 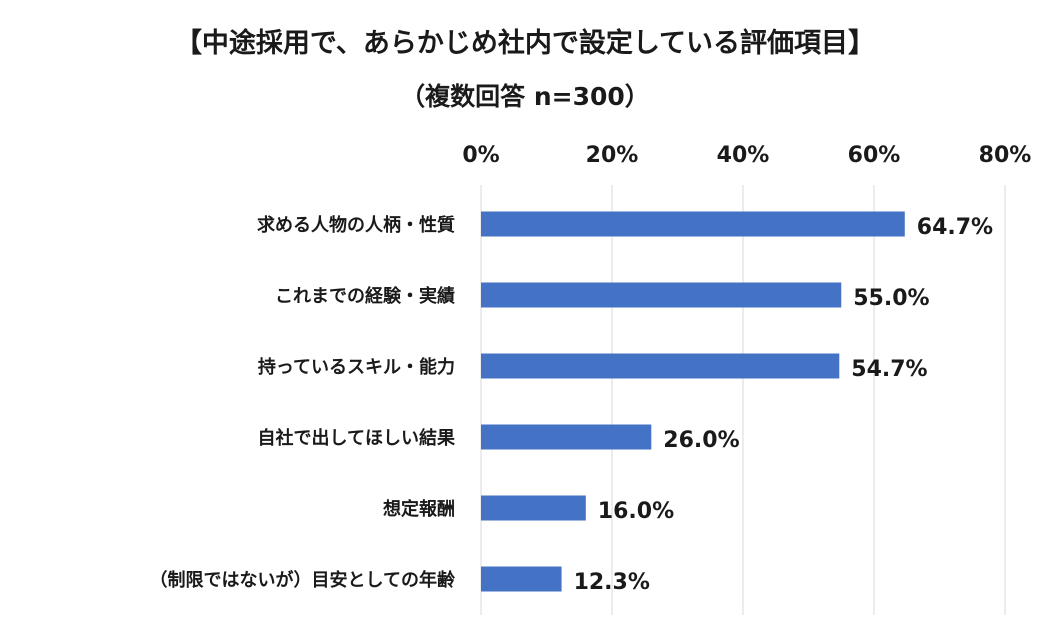 What do you see at coordinates (356, 225) in the screenshot?
I see `category-label: 求める人物の人柄・性質` at bounding box center [356, 225].